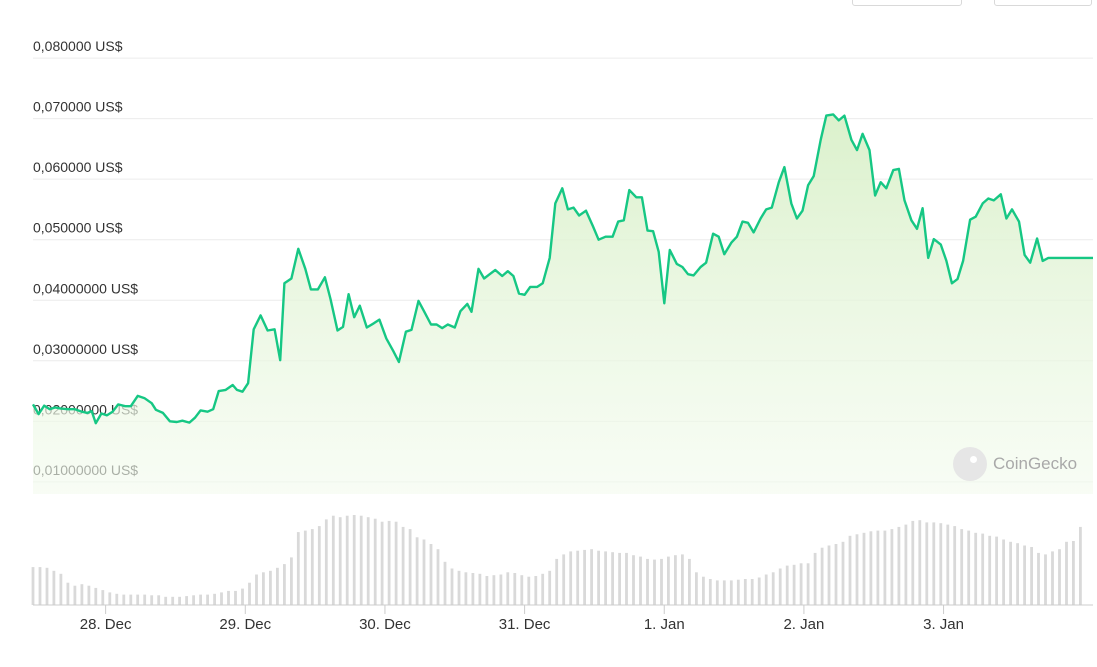 The image size is (1097, 667). I want to click on range-button-right, so click(1043, 3).